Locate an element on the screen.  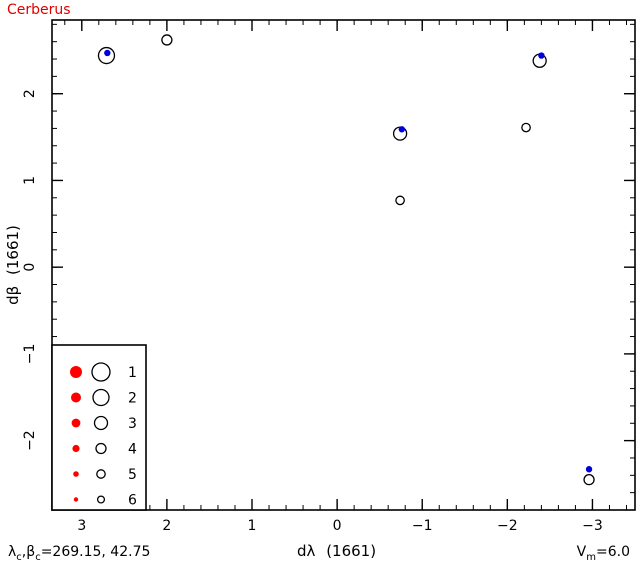
y-tick-label: 2 is located at coordinates (30, 93).